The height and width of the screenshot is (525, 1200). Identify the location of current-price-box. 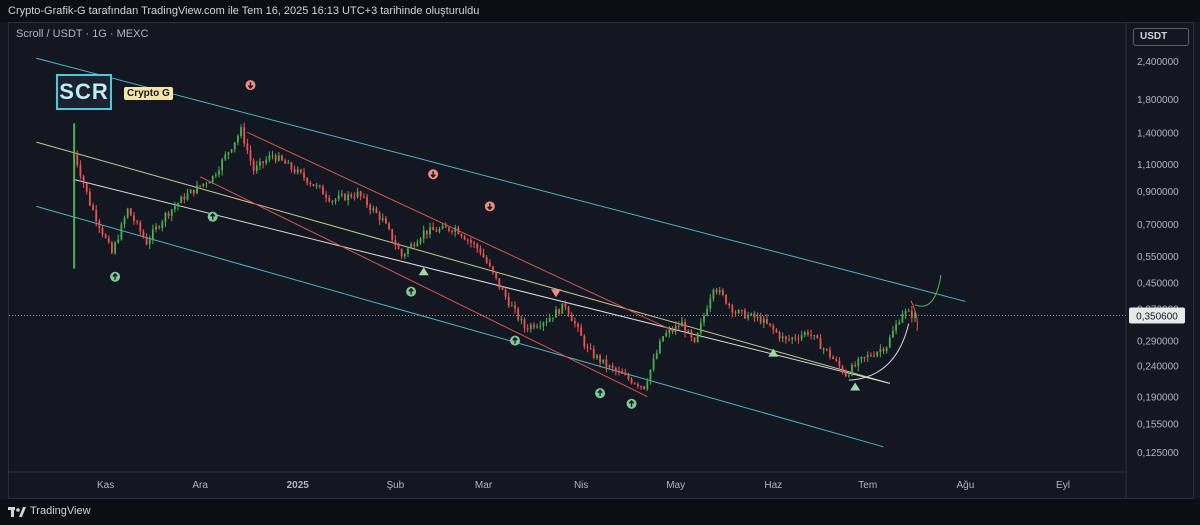
(1157, 315).